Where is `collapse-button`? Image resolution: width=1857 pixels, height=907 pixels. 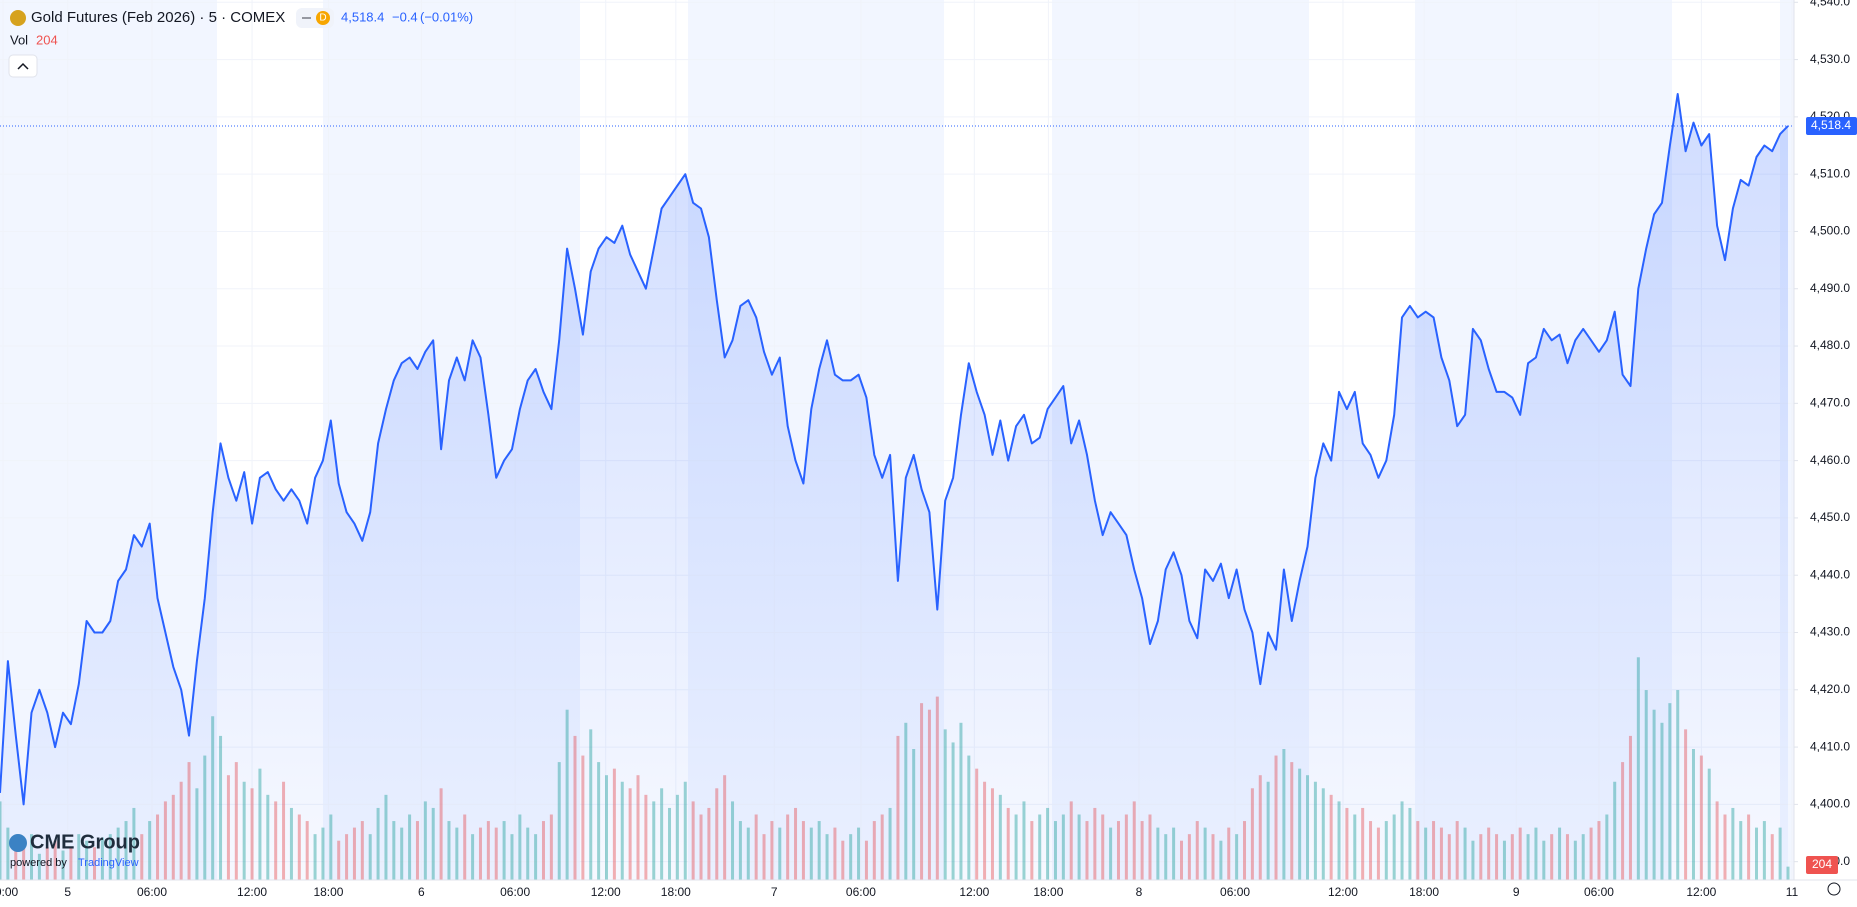
collapse-button is located at coordinates (23, 66).